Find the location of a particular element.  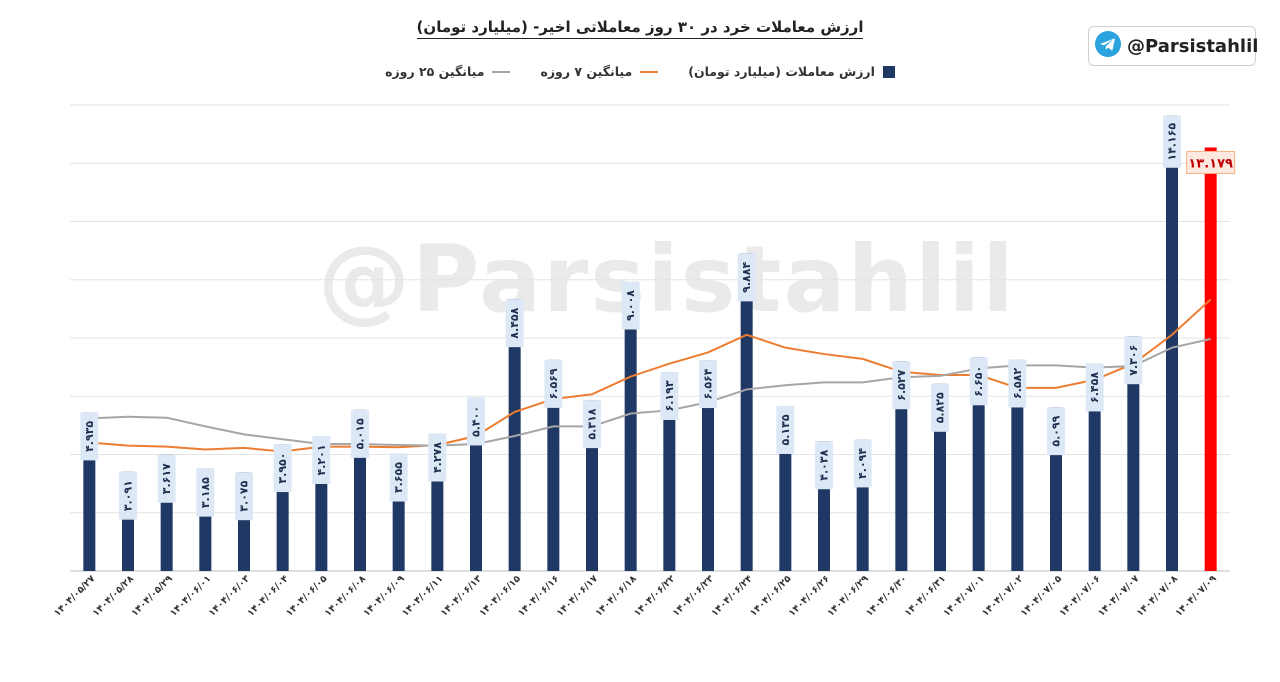

data-label-group-20: ۴.۰۹۴ is located at coordinates (862, 463).